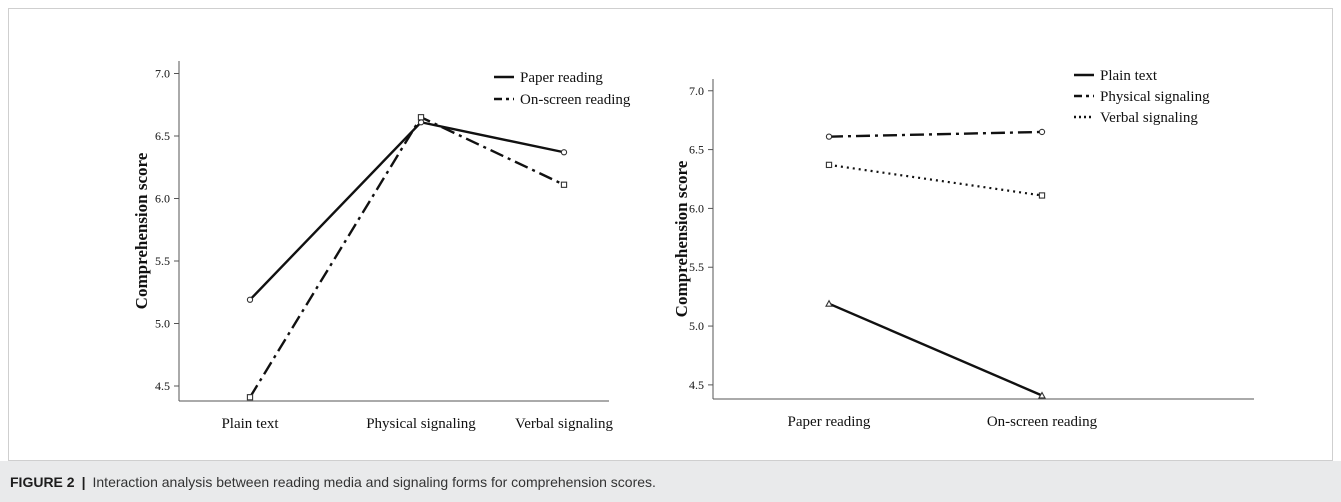 The height and width of the screenshot is (502, 1341). Describe the element at coordinates (564, 424) in the screenshot. I see `x-tick-label: Verbal signaling` at that location.